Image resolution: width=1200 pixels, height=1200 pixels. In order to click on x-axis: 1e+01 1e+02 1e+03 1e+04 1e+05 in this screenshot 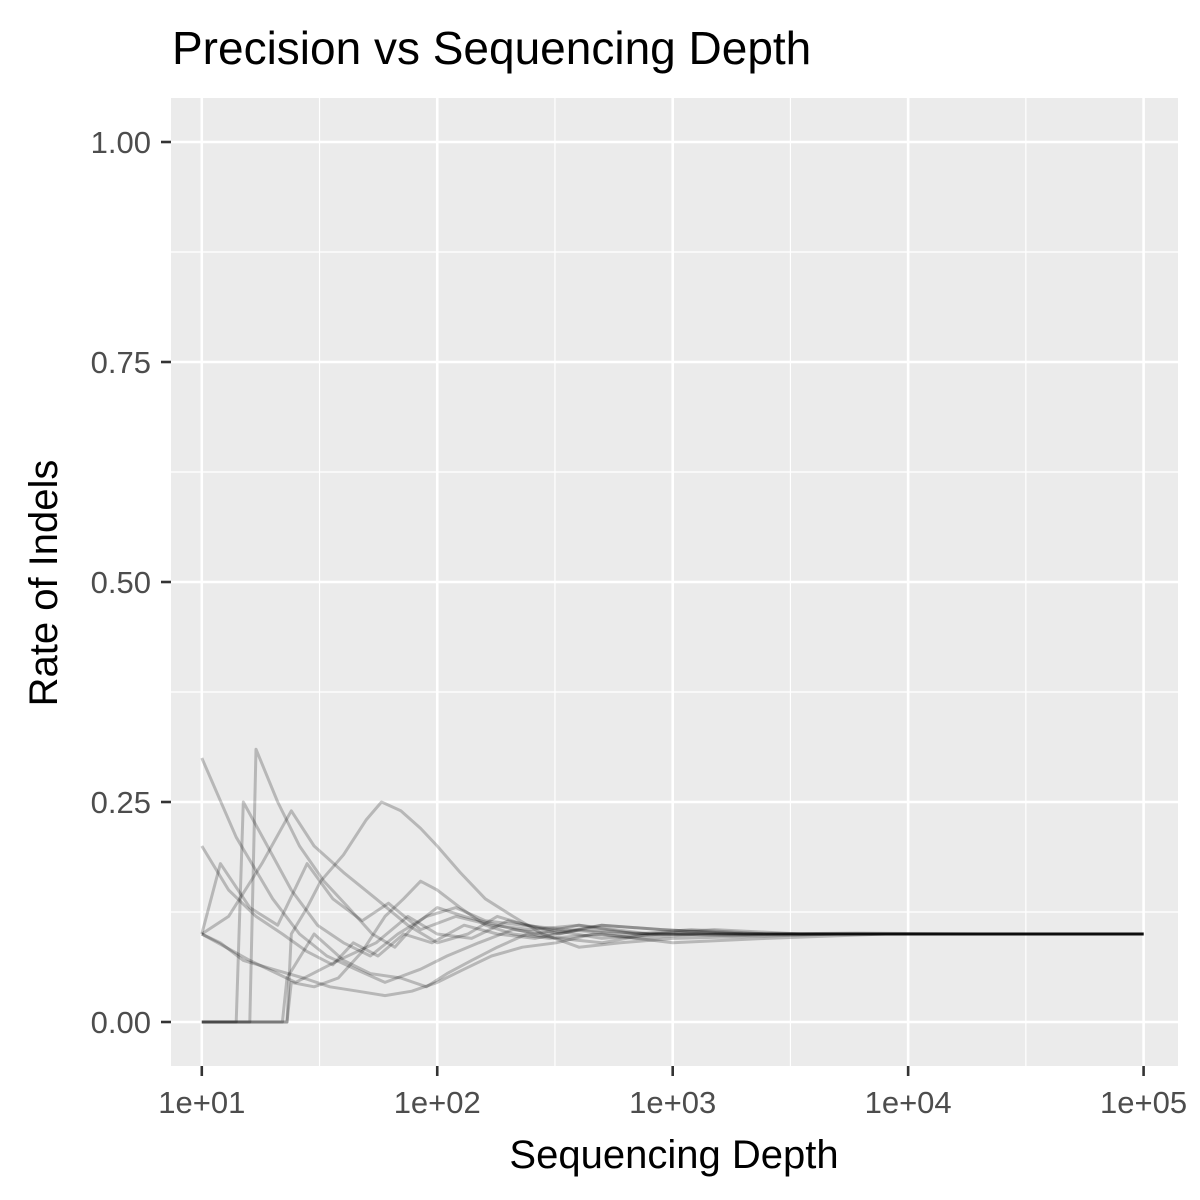, I will do `click(672, 1093)`.